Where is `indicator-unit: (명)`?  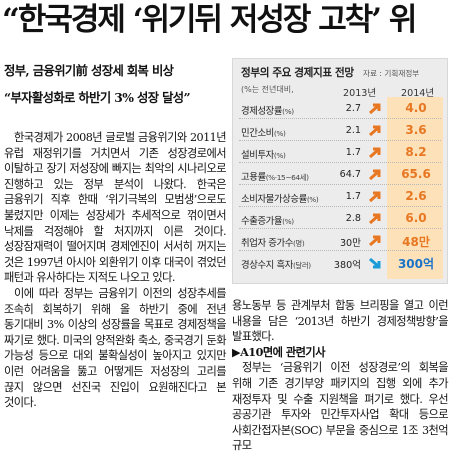
indicator-unit: (명) is located at coordinates (298, 243).